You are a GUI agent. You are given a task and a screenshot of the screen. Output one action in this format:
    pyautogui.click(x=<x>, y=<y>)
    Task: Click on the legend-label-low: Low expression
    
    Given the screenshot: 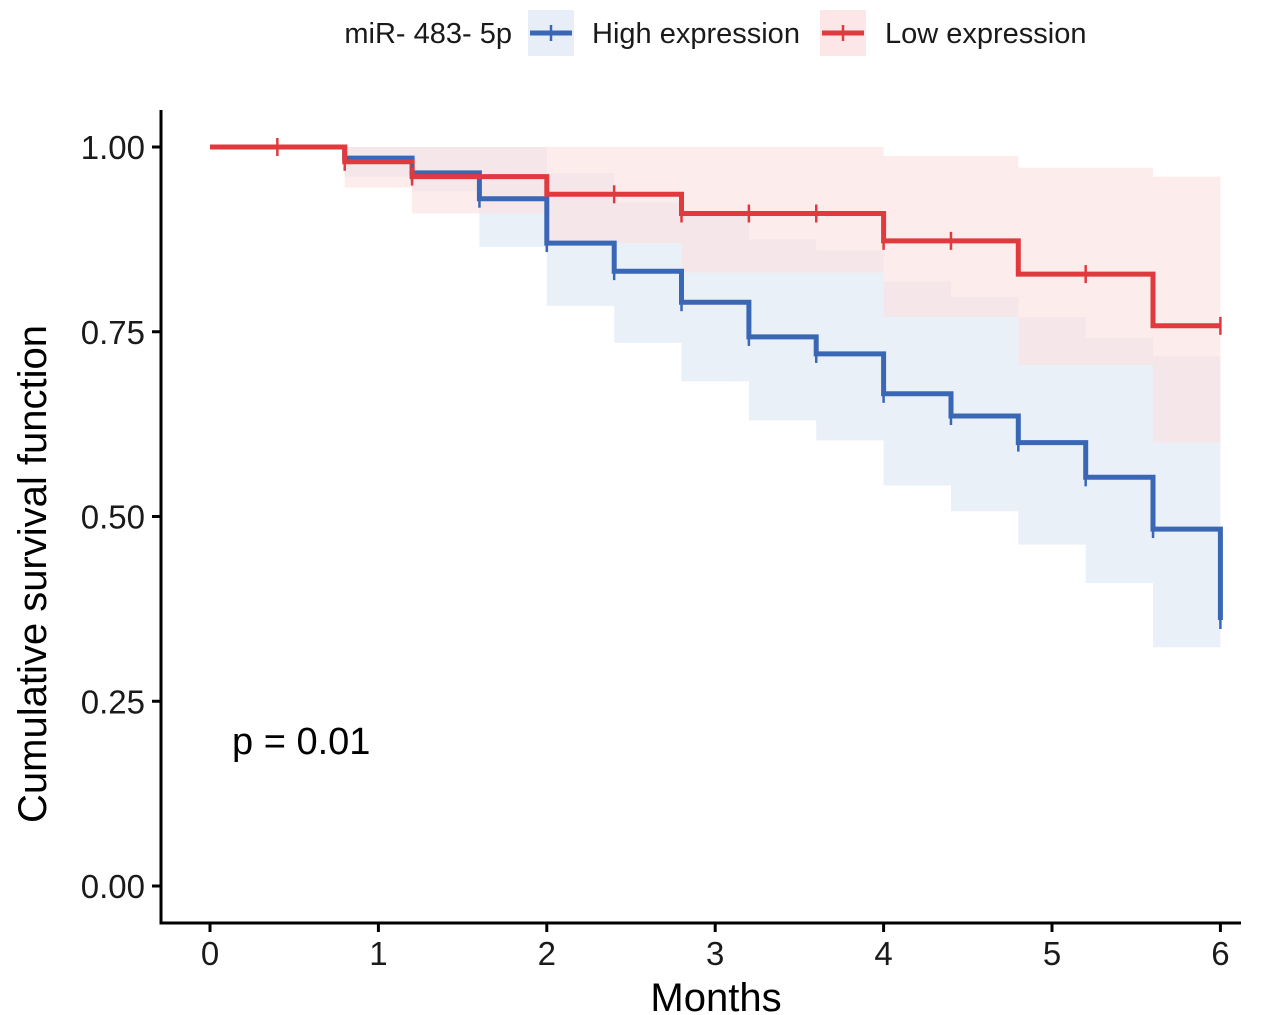 What is the action you would take?
    pyautogui.click(x=986, y=34)
    